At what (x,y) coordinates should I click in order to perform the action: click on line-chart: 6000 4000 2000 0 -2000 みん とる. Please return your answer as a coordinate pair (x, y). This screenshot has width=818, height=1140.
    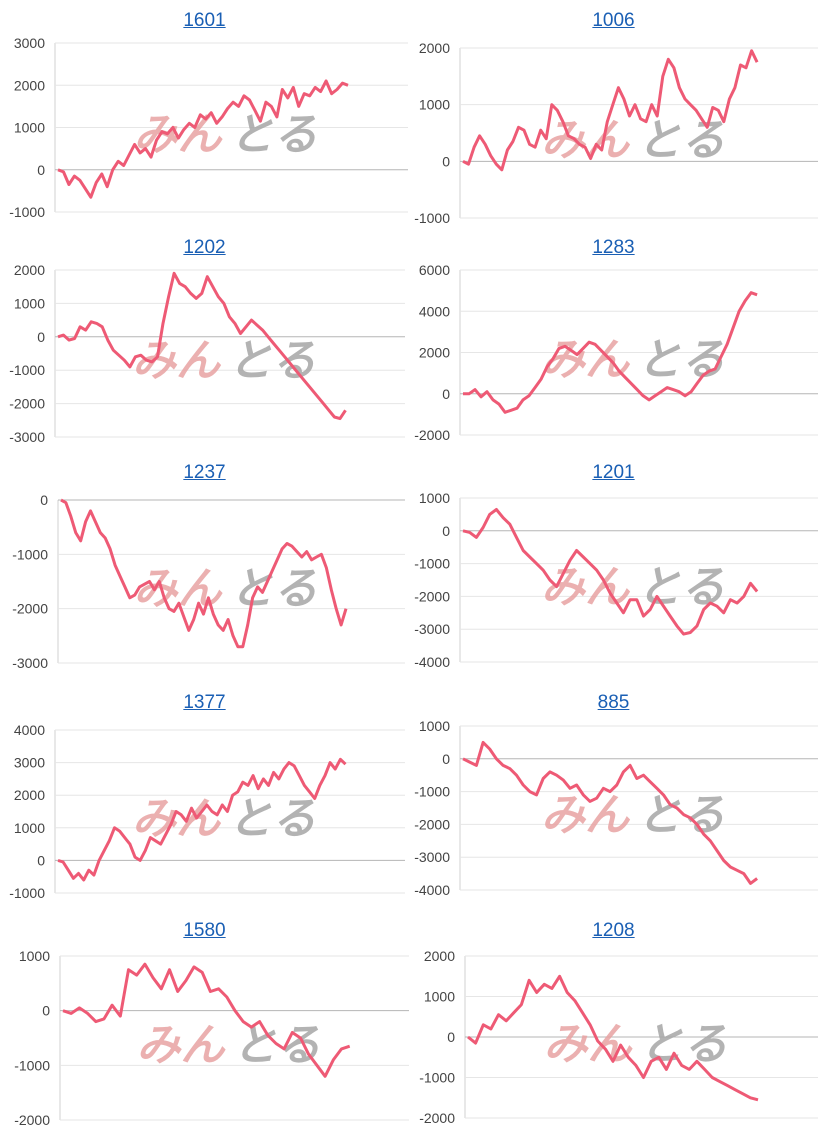
    Looking at the image, I should click on (616, 352).